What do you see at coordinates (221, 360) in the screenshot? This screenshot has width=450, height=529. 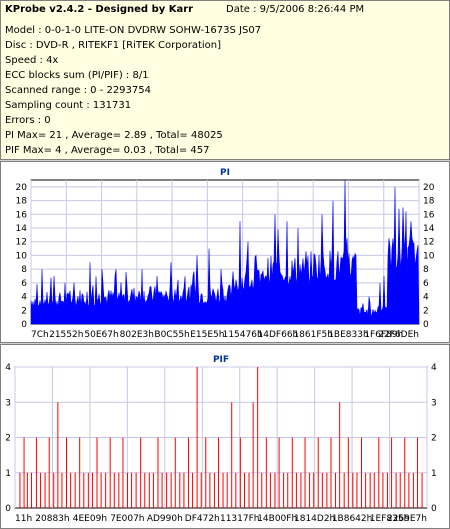 I see `pif-title: PIF` at bounding box center [221, 360].